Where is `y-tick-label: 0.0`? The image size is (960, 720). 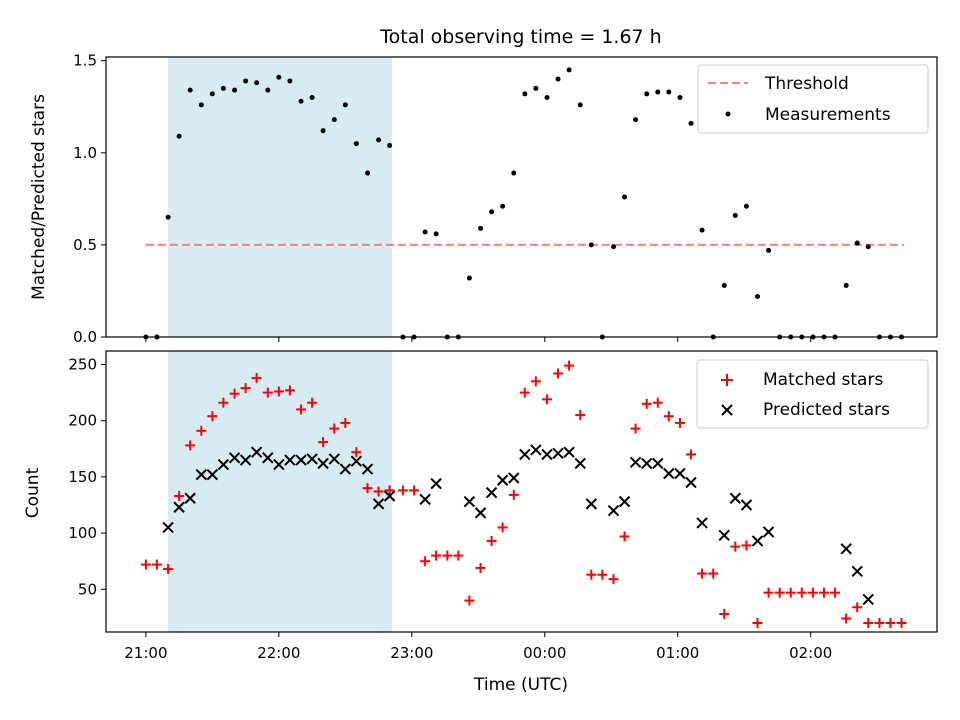 y-tick-label: 0.0 is located at coordinates (85, 337).